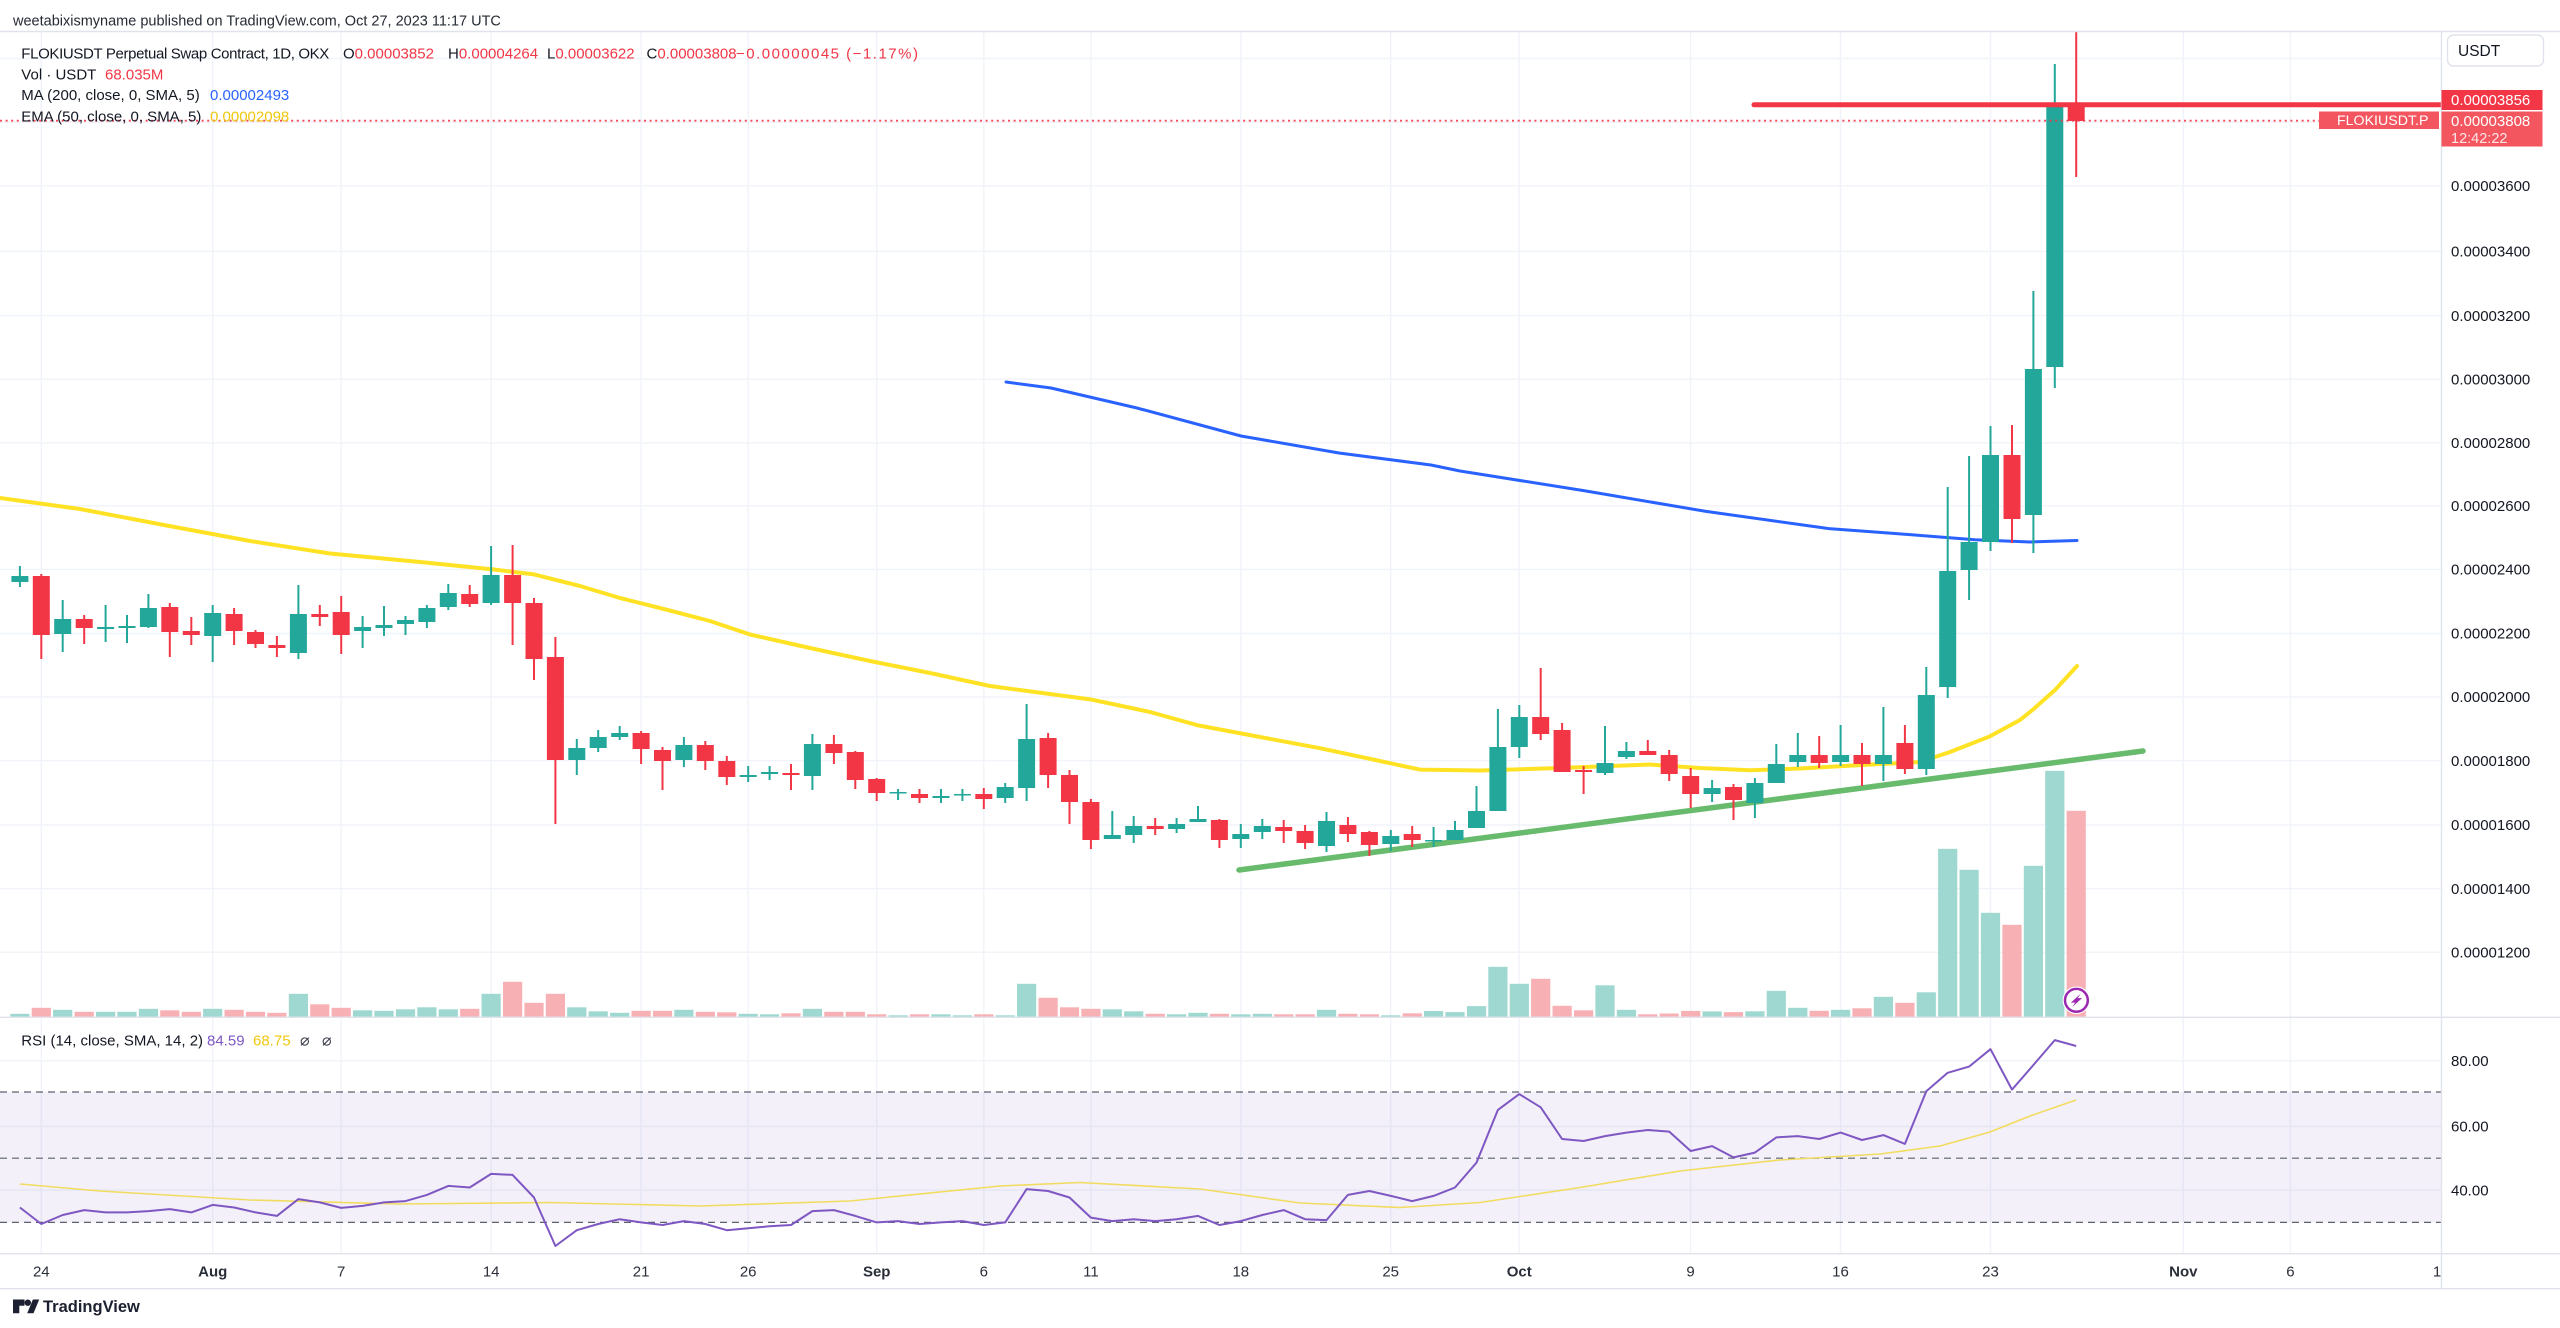 This screenshot has height=1328, width=2560. What do you see at coordinates (226, 1041) in the screenshot?
I see `svg-text: 84.59` at bounding box center [226, 1041].